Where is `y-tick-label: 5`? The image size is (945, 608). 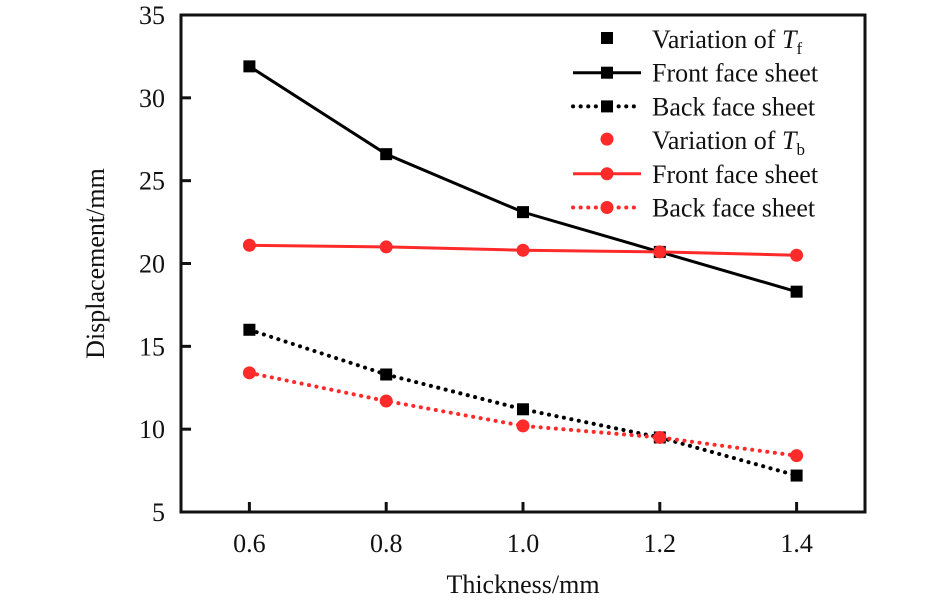 y-tick-label: 5 is located at coordinates (158, 512).